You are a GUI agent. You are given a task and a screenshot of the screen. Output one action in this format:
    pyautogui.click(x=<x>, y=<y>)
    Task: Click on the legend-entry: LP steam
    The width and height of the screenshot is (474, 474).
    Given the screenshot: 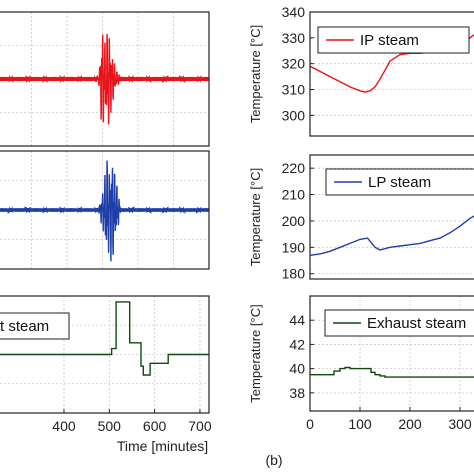 What is the action you would take?
    pyautogui.click(x=399, y=182)
    